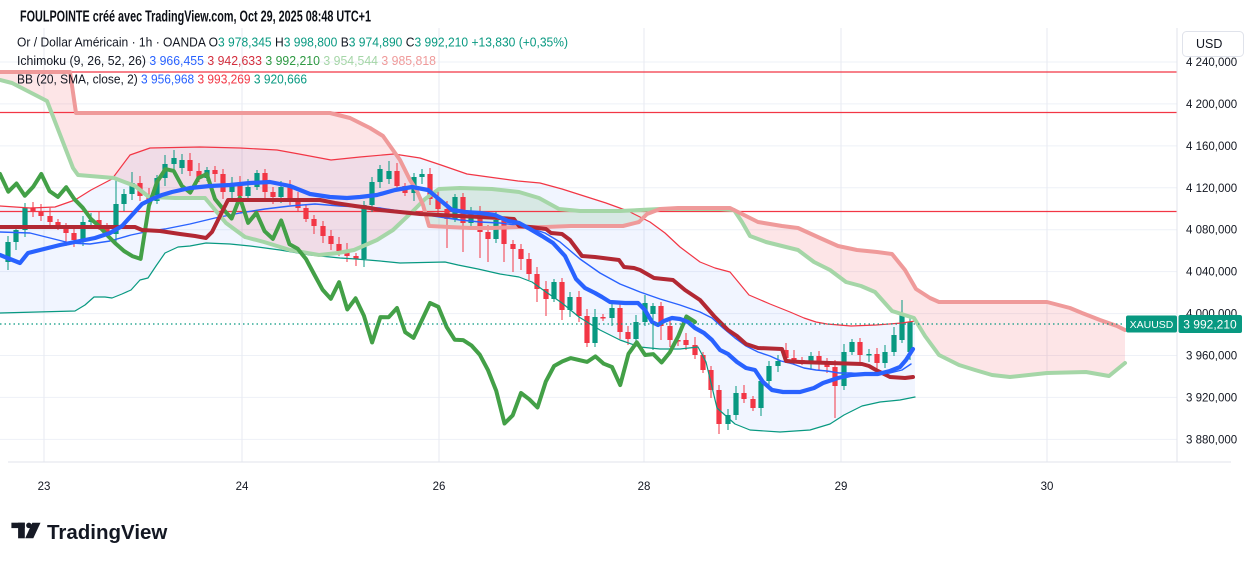  What do you see at coordinates (44, 487) in the screenshot?
I see `svg-text: 23` at bounding box center [44, 487].